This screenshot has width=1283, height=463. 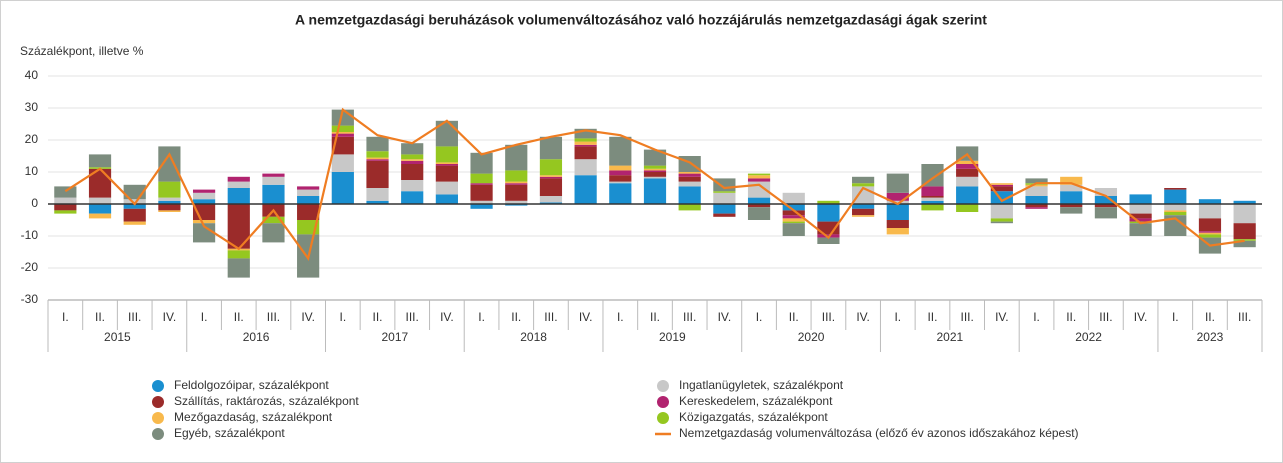 What do you see at coordinates (32, 139) in the screenshot?
I see `y-tick-label: 20` at bounding box center [32, 139].